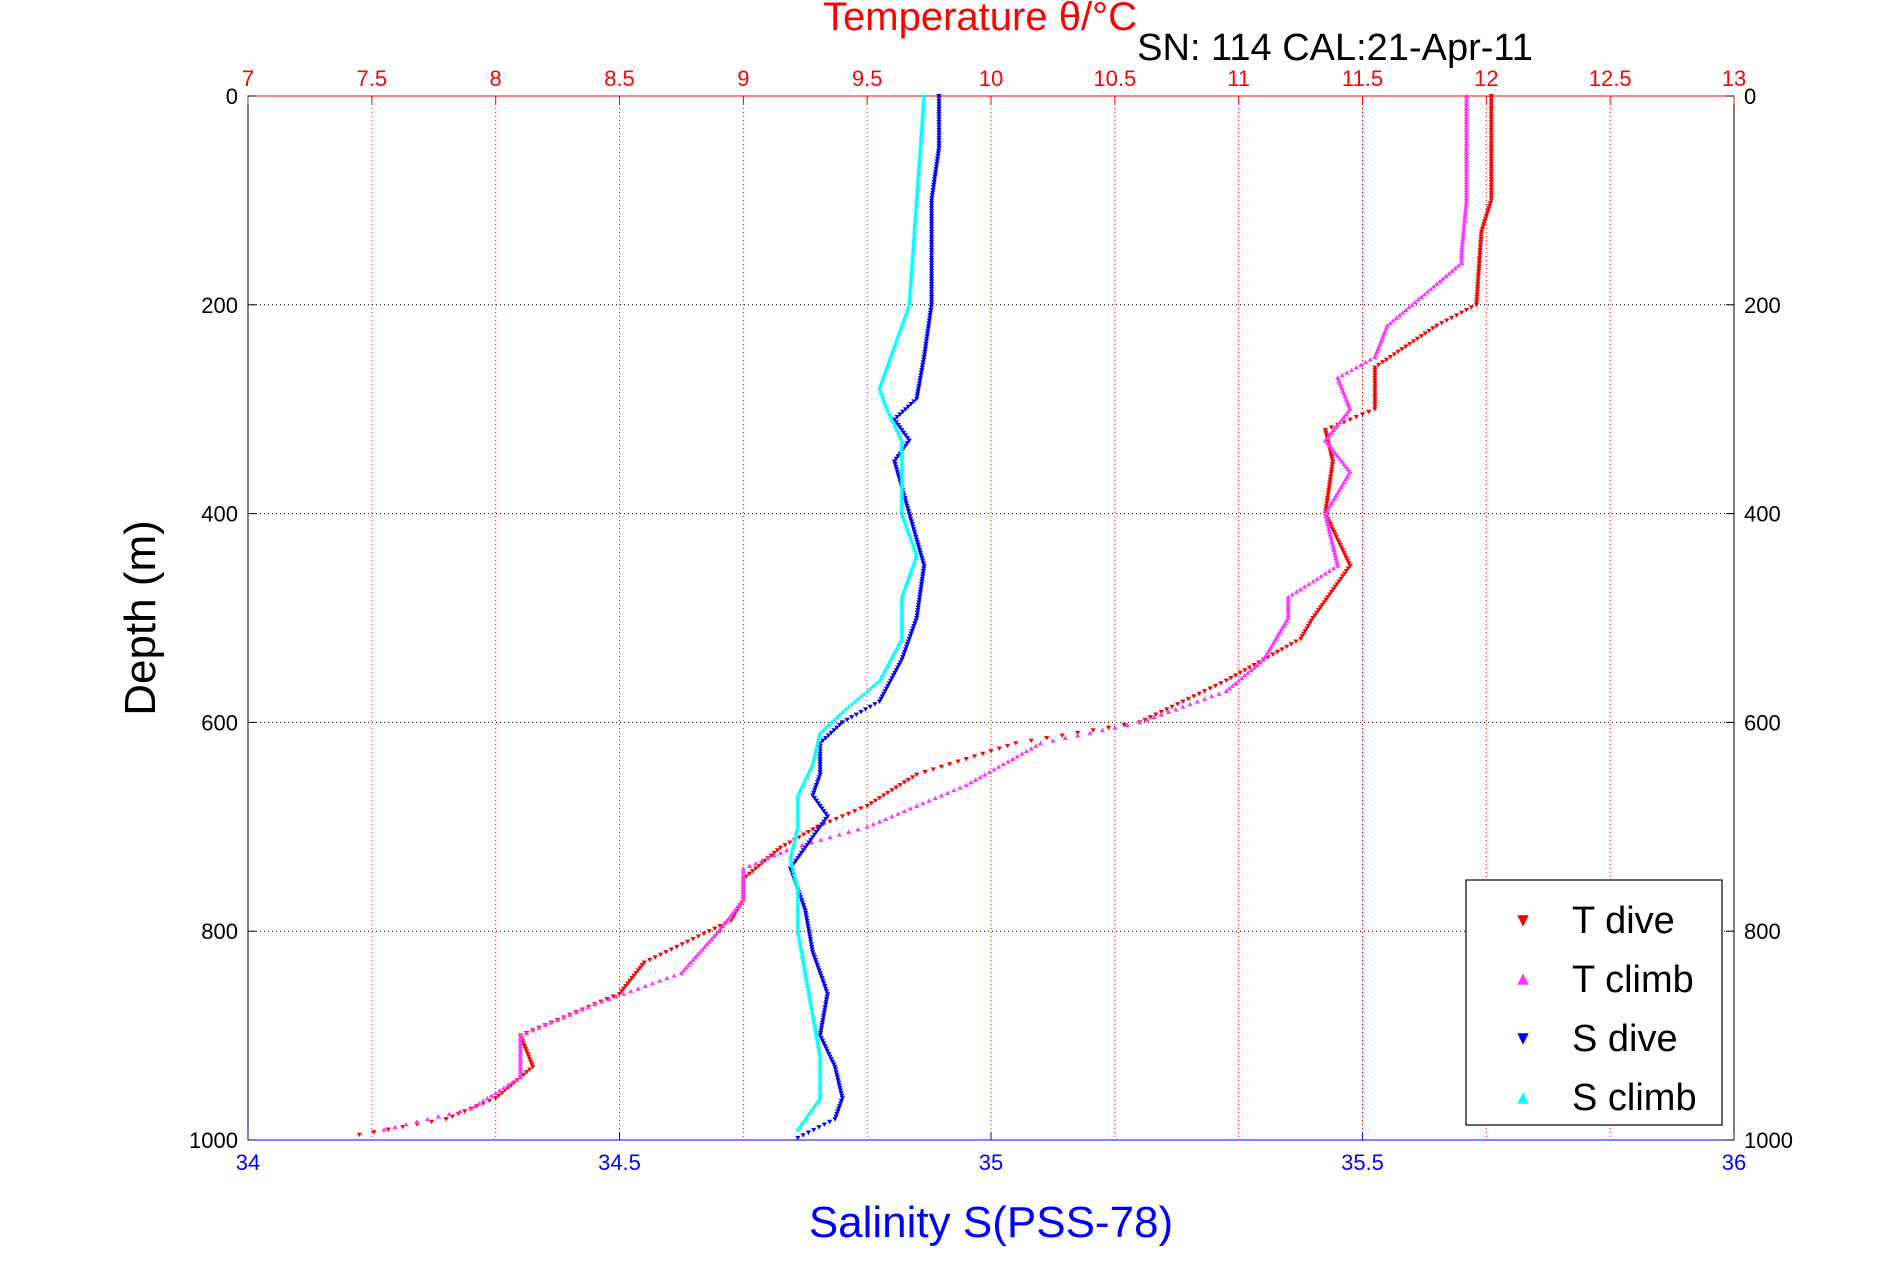  Describe the element at coordinates (1114, 78) in the screenshot. I see `tick-label-temperature: 10.5` at that location.